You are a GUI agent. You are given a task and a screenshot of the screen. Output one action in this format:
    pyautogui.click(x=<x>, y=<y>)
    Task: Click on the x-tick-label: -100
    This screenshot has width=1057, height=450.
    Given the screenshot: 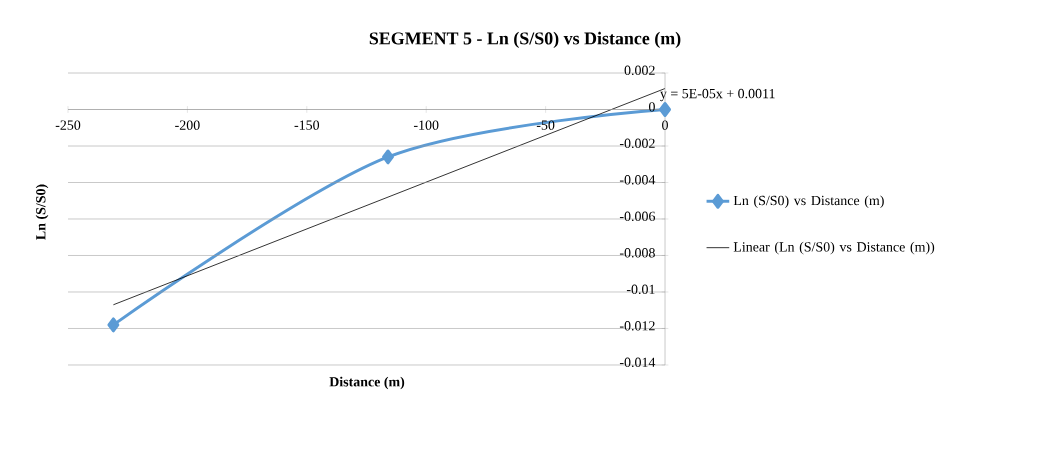 What is the action you would take?
    pyautogui.click(x=426, y=125)
    